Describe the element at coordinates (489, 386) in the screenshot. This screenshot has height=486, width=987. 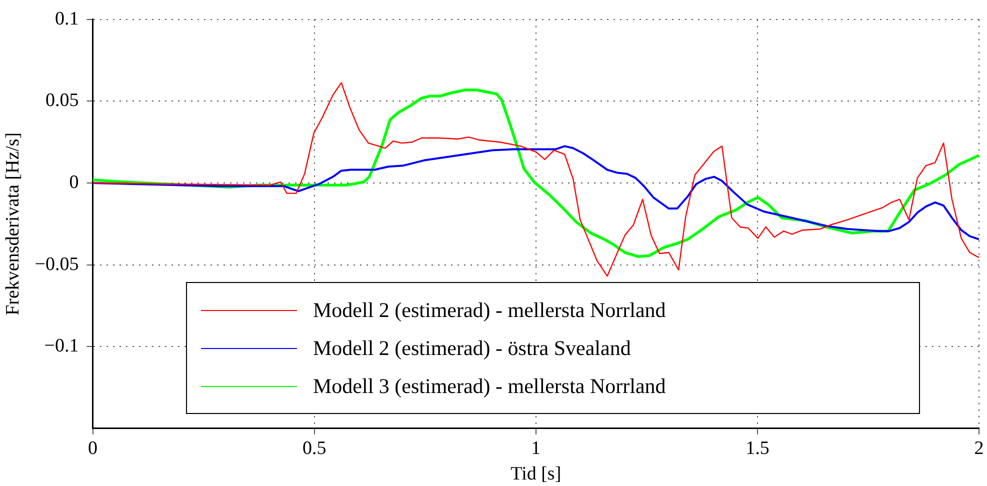
I see `legend-label: Modell 3 (estimerad) - mellersta Norrland` at that location.